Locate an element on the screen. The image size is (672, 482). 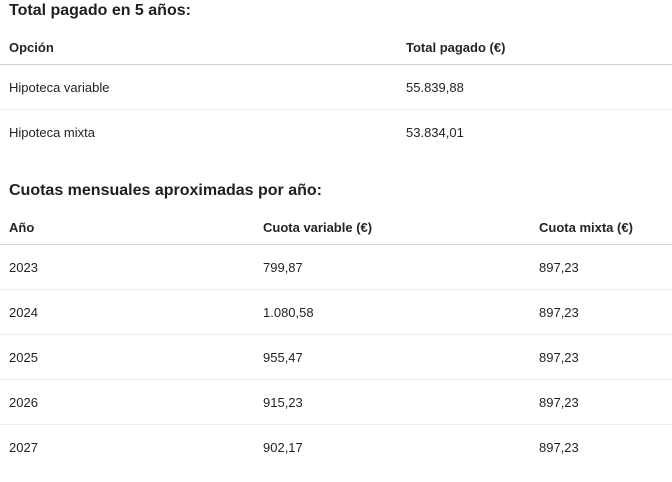
column-header-option: Opción is located at coordinates (198, 47).